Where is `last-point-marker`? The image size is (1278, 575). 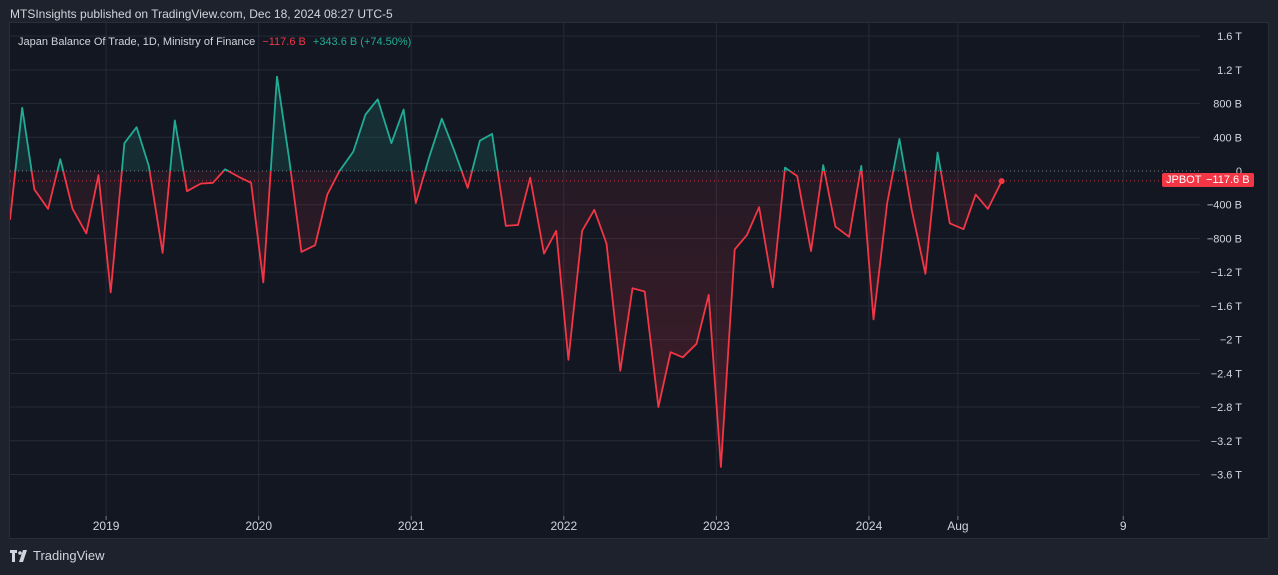 last-point-marker is located at coordinates (1001, 181).